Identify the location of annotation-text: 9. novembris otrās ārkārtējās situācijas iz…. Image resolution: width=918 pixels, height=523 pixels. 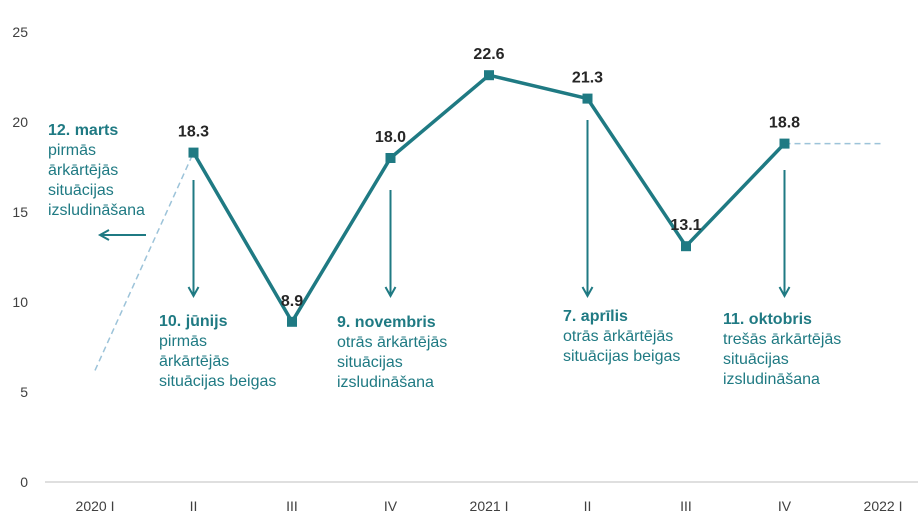
(392, 352).